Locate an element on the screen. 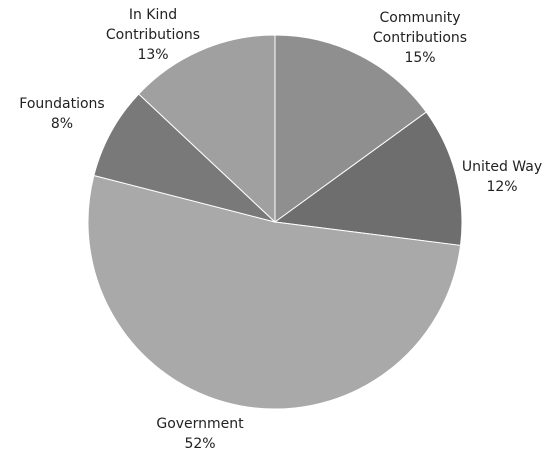 Image resolution: width=546 pixels, height=452 pixels. slice-name-label: Foundations is located at coordinates (61, 104).